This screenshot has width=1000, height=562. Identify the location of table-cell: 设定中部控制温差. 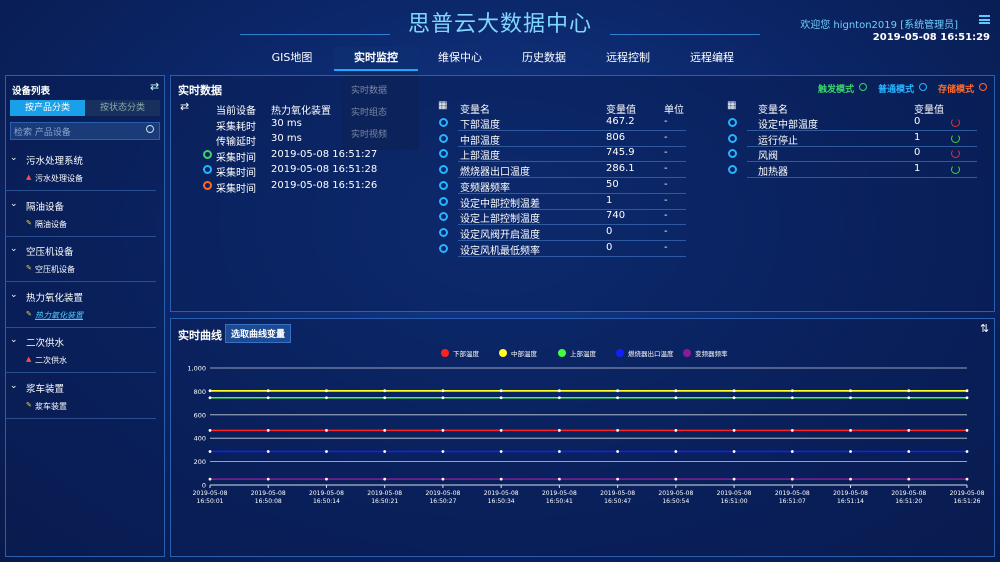
(500, 204).